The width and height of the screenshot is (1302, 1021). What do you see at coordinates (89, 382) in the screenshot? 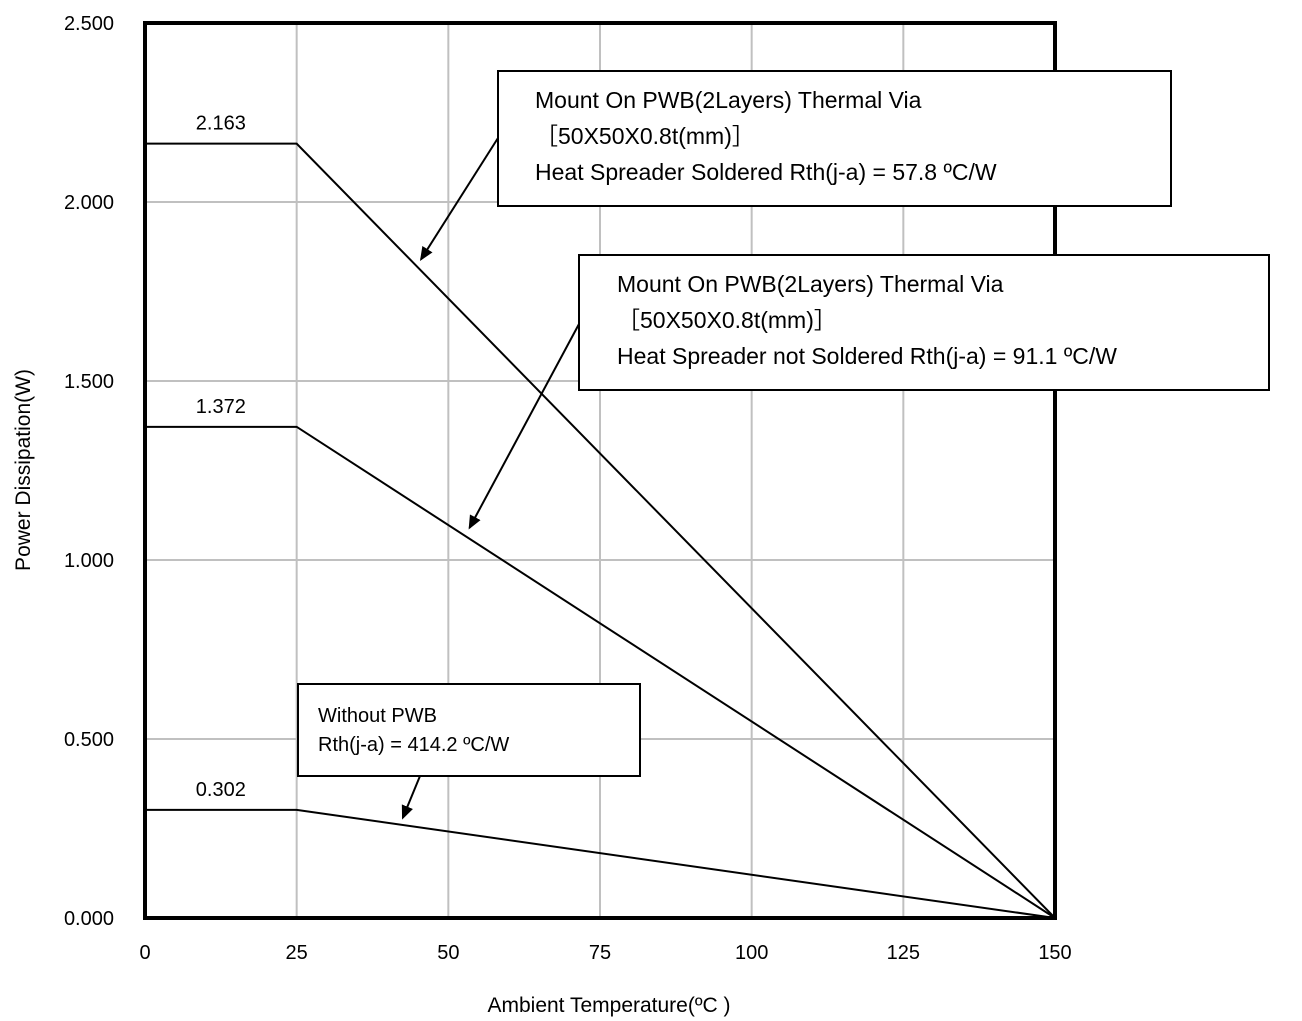
I see `y-tick-label-3: 1.500` at bounding box center [89, 382].